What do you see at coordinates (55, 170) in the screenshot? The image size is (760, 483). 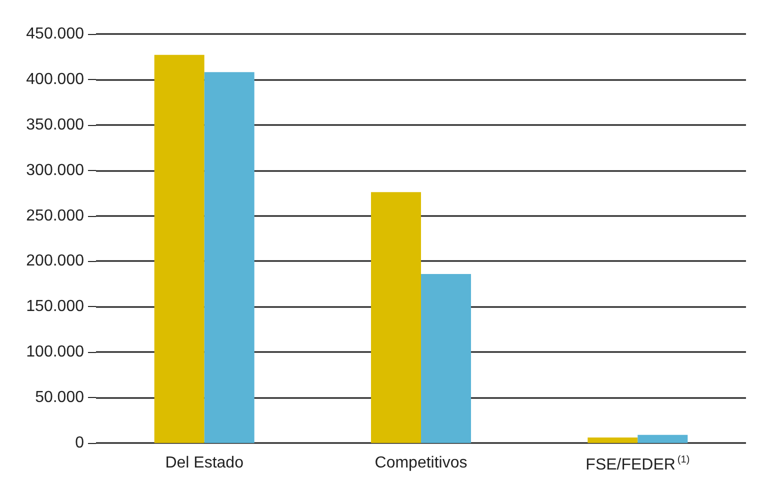 I see `y-tick-label: 300.000` at bounding box center [55, 170].